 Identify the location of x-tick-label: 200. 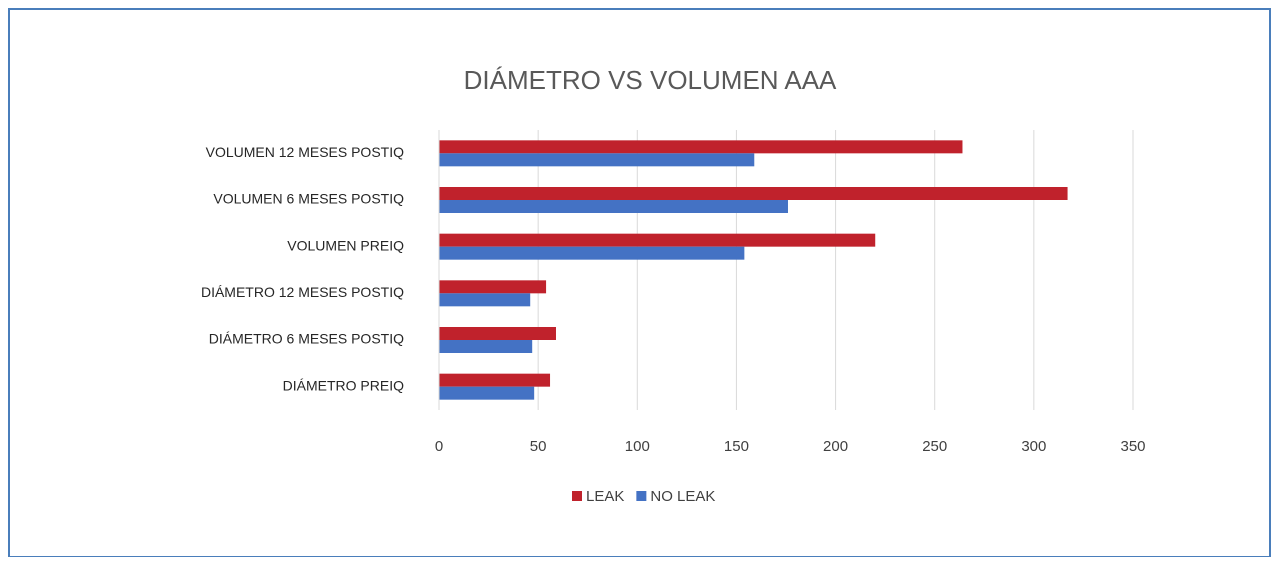
(835, 446).